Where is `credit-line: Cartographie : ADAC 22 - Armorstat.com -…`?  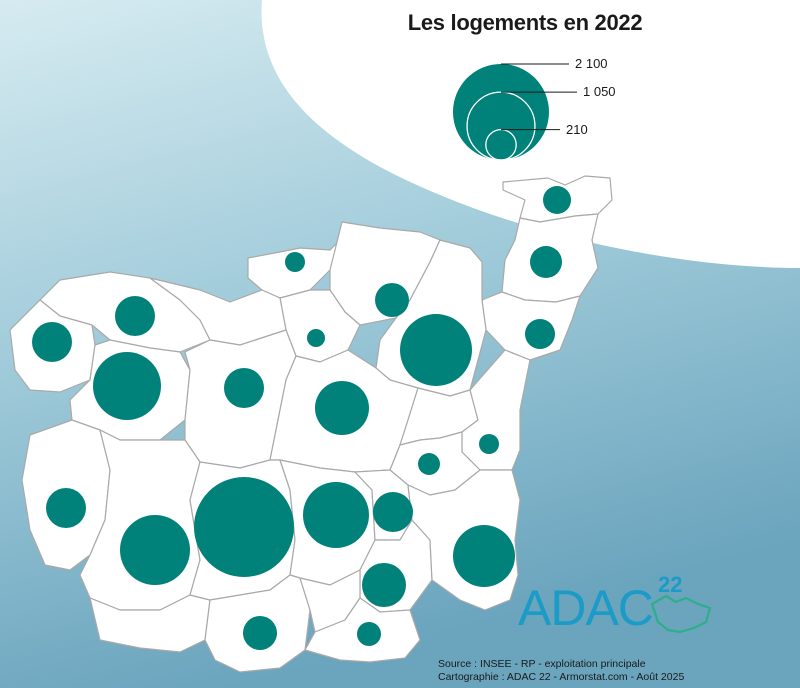 credit-line: Cartographie : ADAC 22 - Armorstat.com -… is located at coordinates (561, 677).